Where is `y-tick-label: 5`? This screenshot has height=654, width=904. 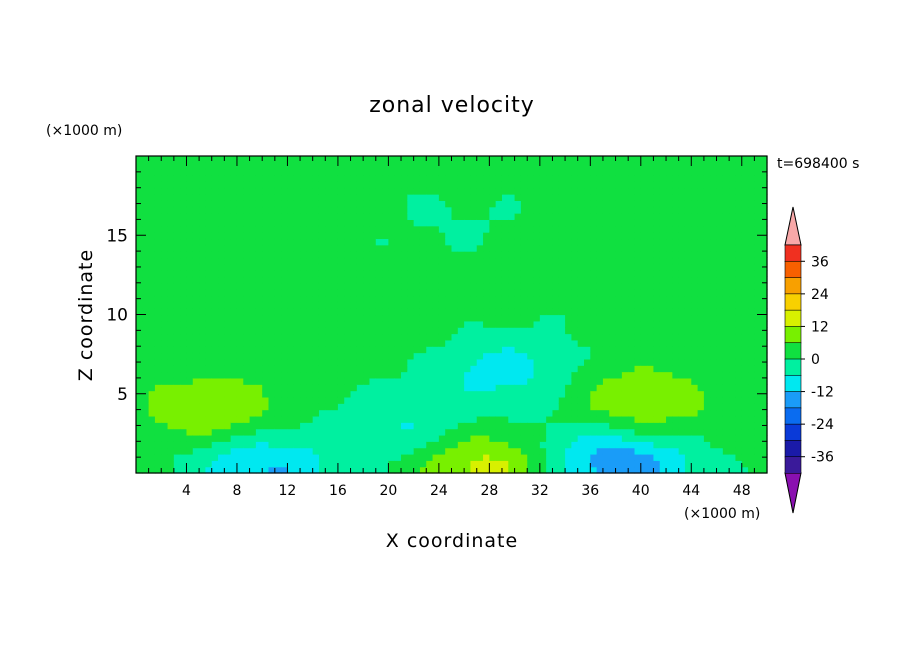 y-tick-label: 5 is located at coordinates (122, 395).